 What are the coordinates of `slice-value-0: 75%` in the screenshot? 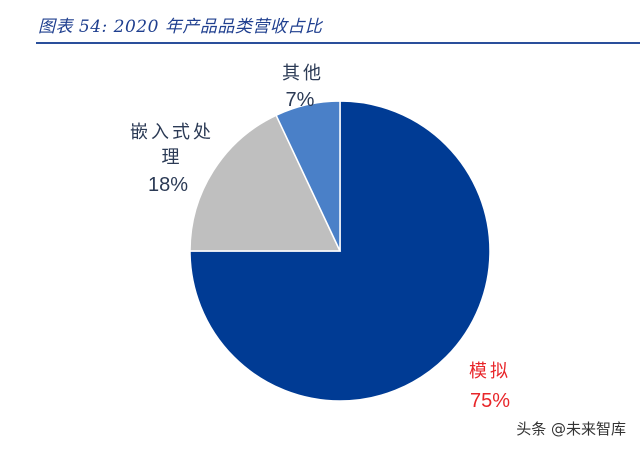 It's located at (490, 401).